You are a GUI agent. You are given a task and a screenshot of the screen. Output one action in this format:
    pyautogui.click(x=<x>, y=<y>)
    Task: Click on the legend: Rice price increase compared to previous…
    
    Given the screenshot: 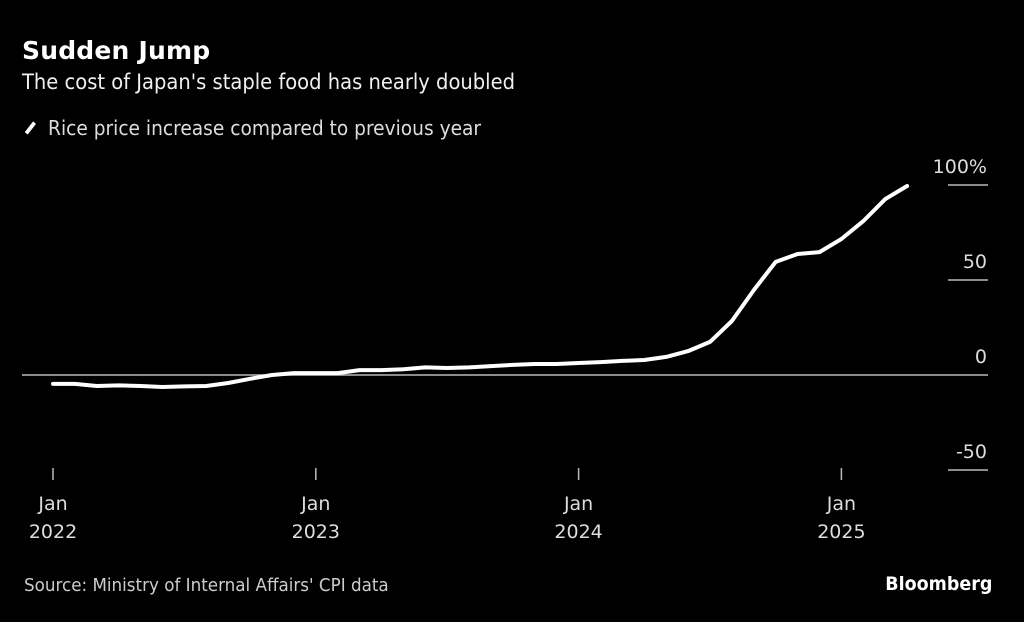 What is the action you would take?
    pyautogui.click(x=251, y=128)
    